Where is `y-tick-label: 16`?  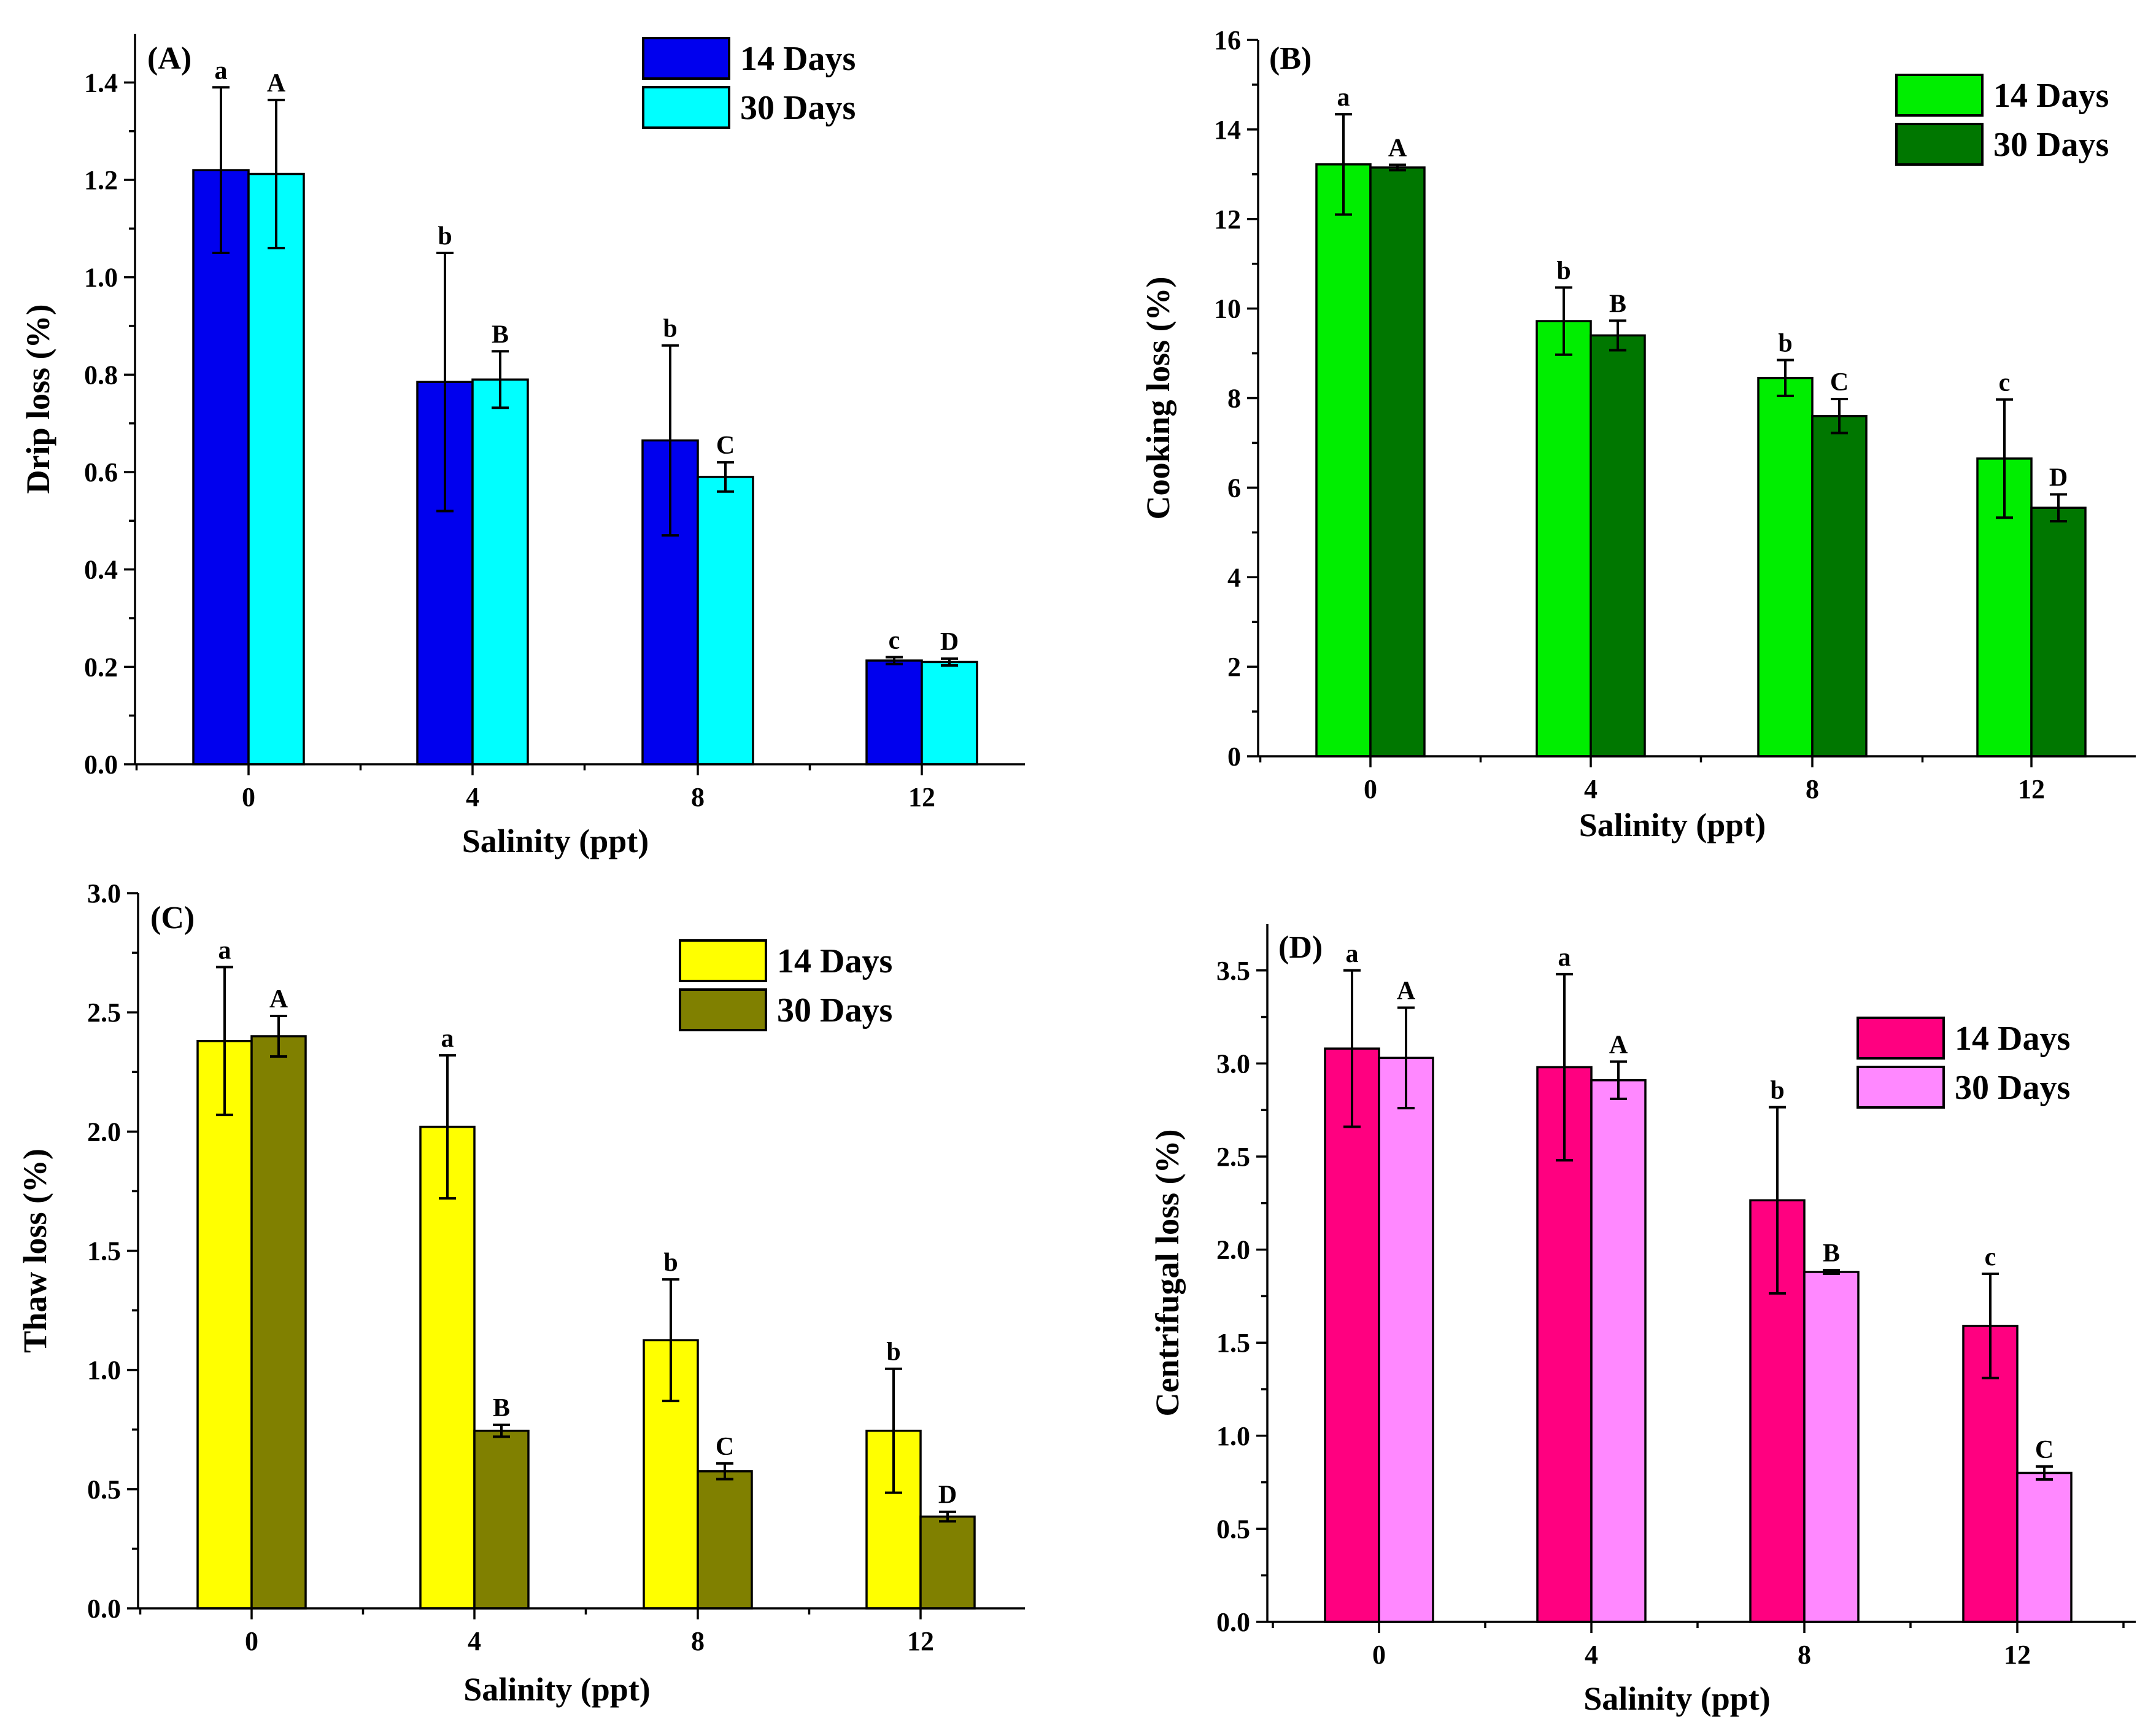
y-tick-label: 16 is located at coordinates (1227, 40).